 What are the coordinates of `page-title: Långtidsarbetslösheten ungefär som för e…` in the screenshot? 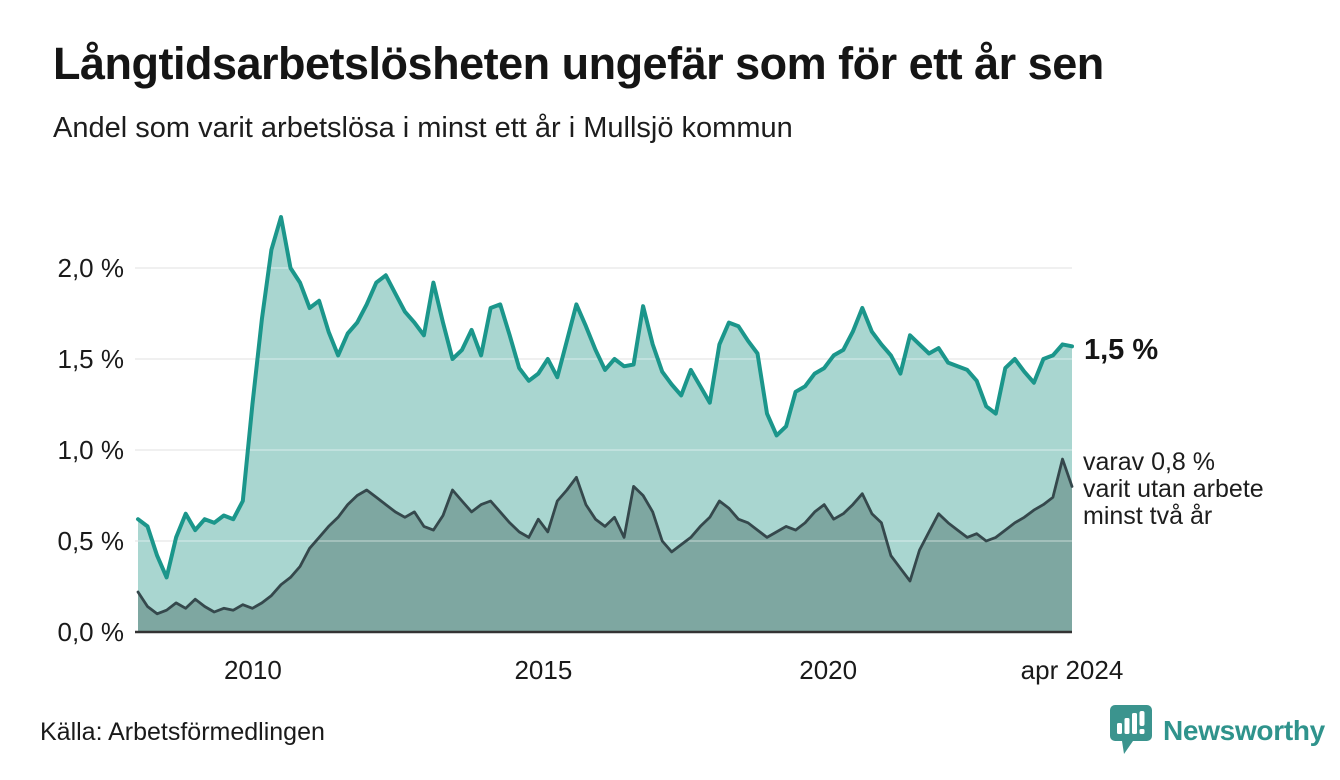 It's located at (578, 63).